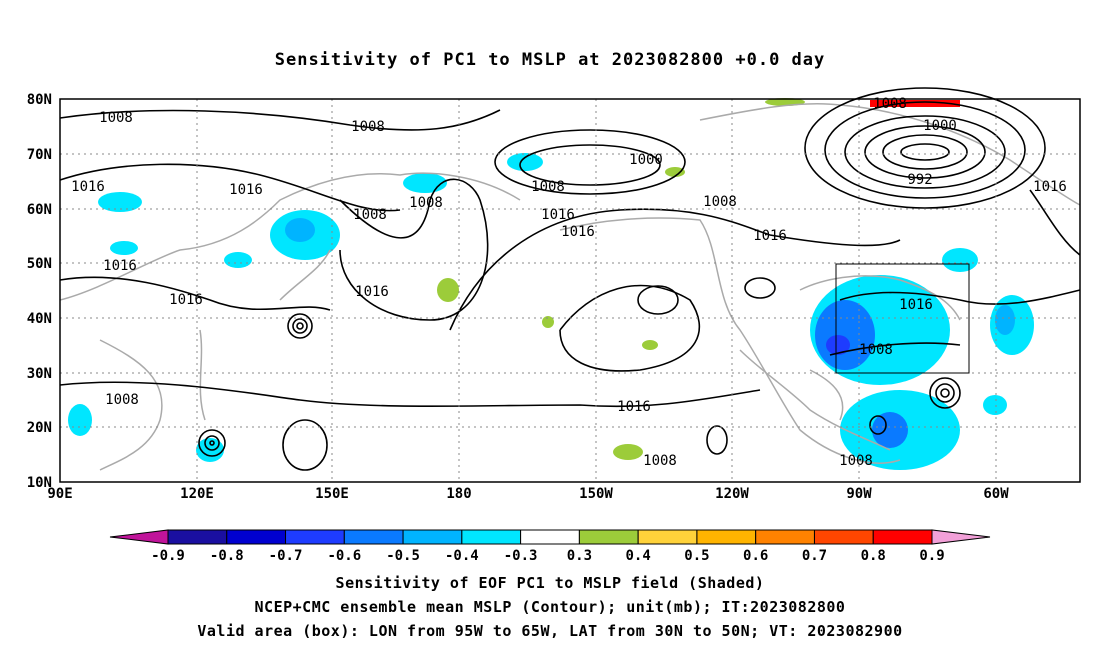 The image size is (1100, 650). What do you see at coordinates (696, 556) in the screenshot?
I see `colorbar-label: 0.5` at bounding box center [696, 556].